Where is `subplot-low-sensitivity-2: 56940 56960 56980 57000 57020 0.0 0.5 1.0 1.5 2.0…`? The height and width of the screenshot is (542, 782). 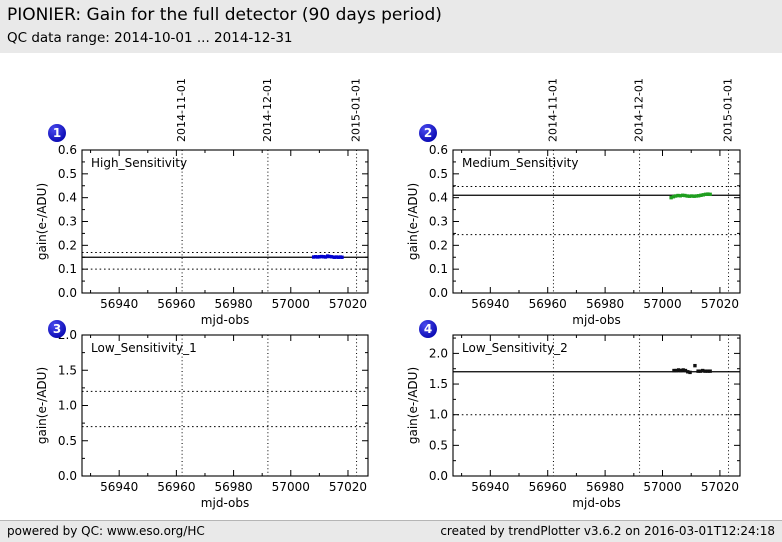
subplot-low-sensitivity-2: 56940 56960 56980 57000 57020 0.0 0.5 1.0 1.5 2.0… is located at coordinates (573, 422).